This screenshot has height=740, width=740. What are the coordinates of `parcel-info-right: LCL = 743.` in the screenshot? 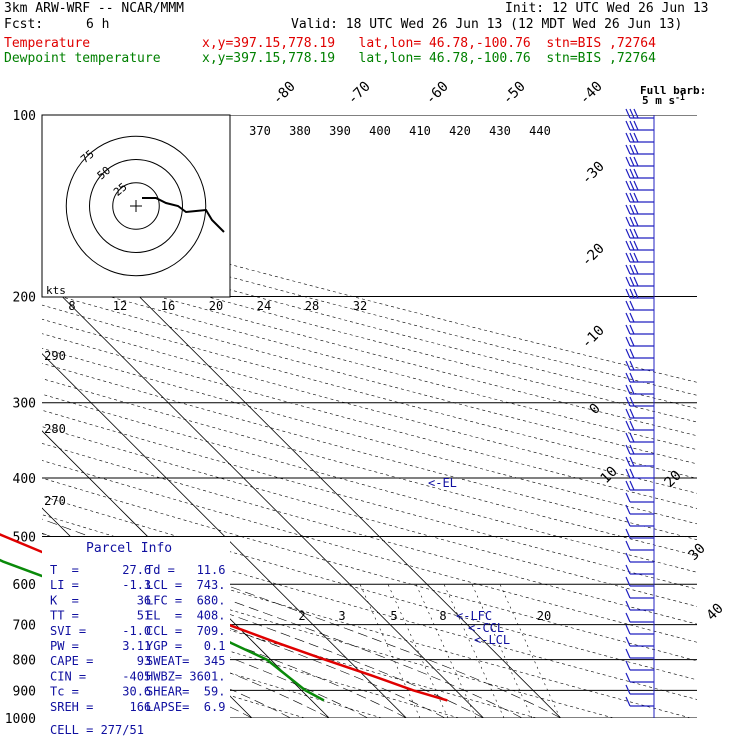 It's located at (185, 585).